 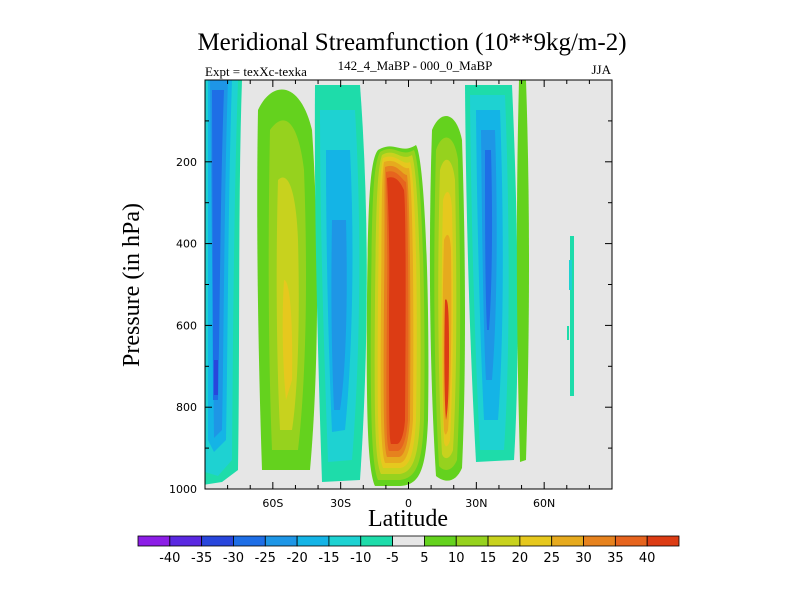 What do you see at coordinates (489, 240) in the screenshot?
I see `nh-negative-core` at bounding box center [489, 240].